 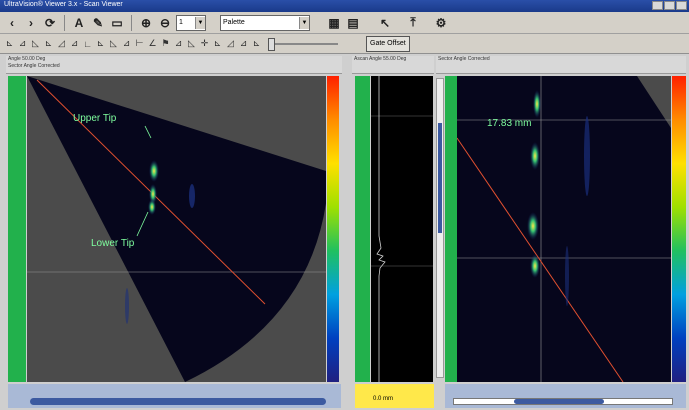 I want to click on ascan-scroll-thumb, so click(x=440, y=178).